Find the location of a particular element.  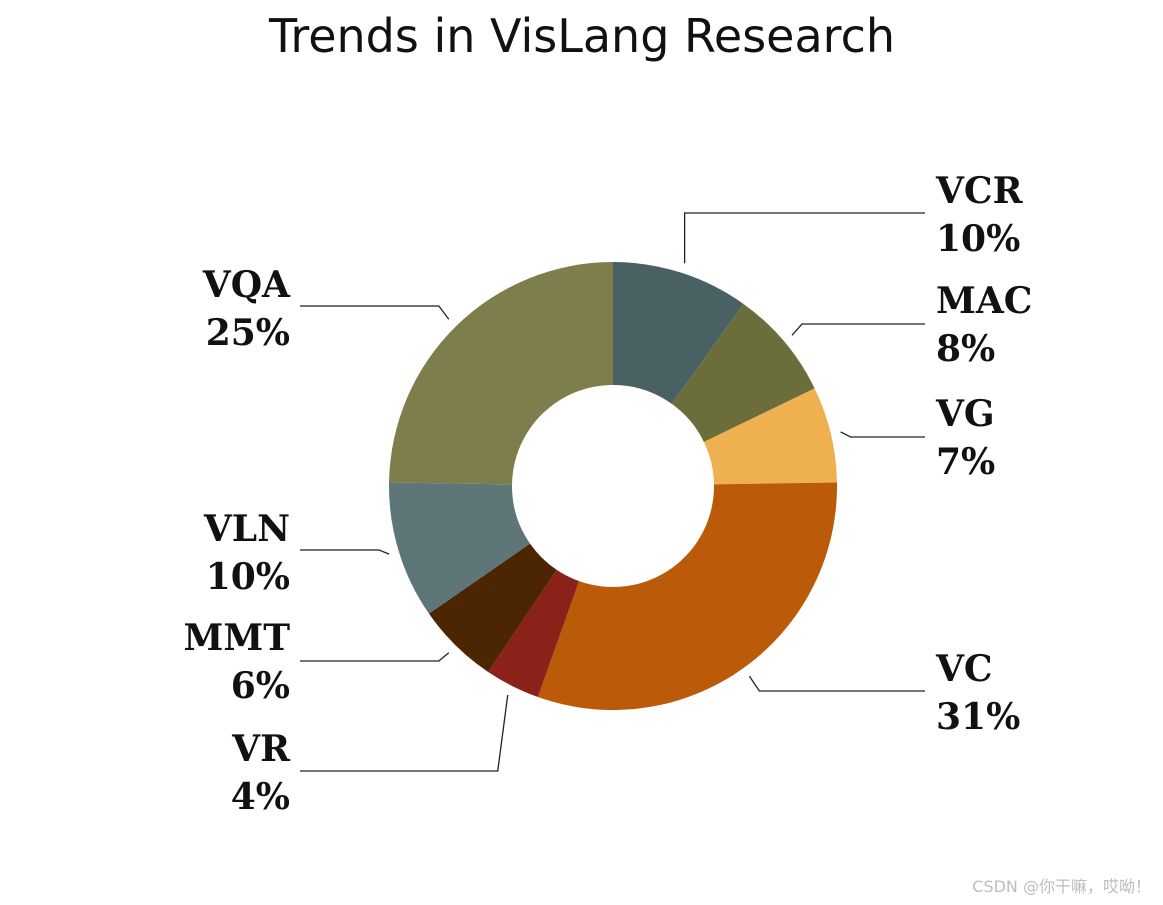

slice-percent-vln: 10% is located at coordinates (248, 577).